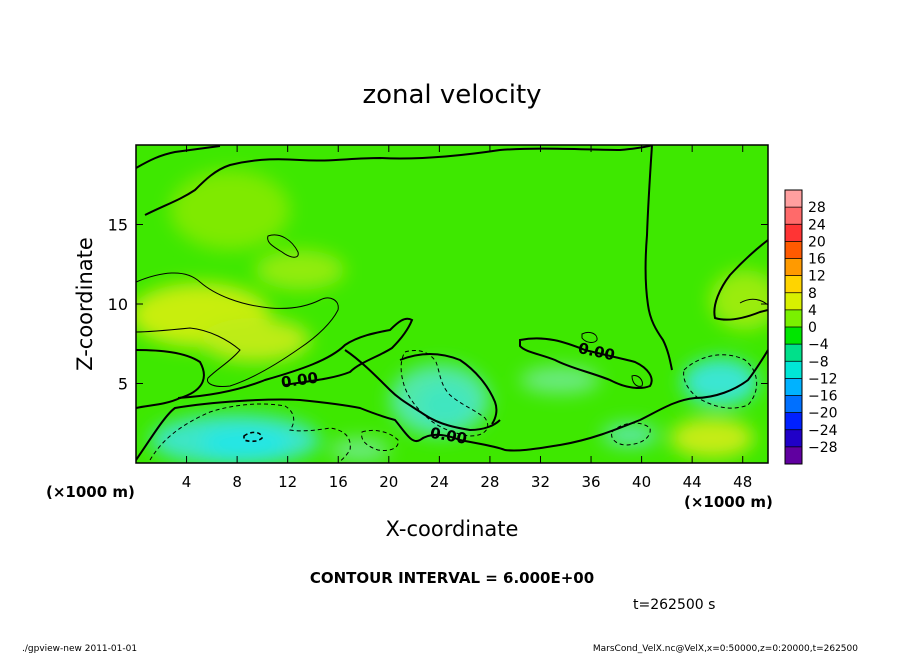 The height and width of the screenshot is (654, 904). Describe the element at coordinates (818, 345) in the screenshot. I see `colorbar-label: −4` at that location.